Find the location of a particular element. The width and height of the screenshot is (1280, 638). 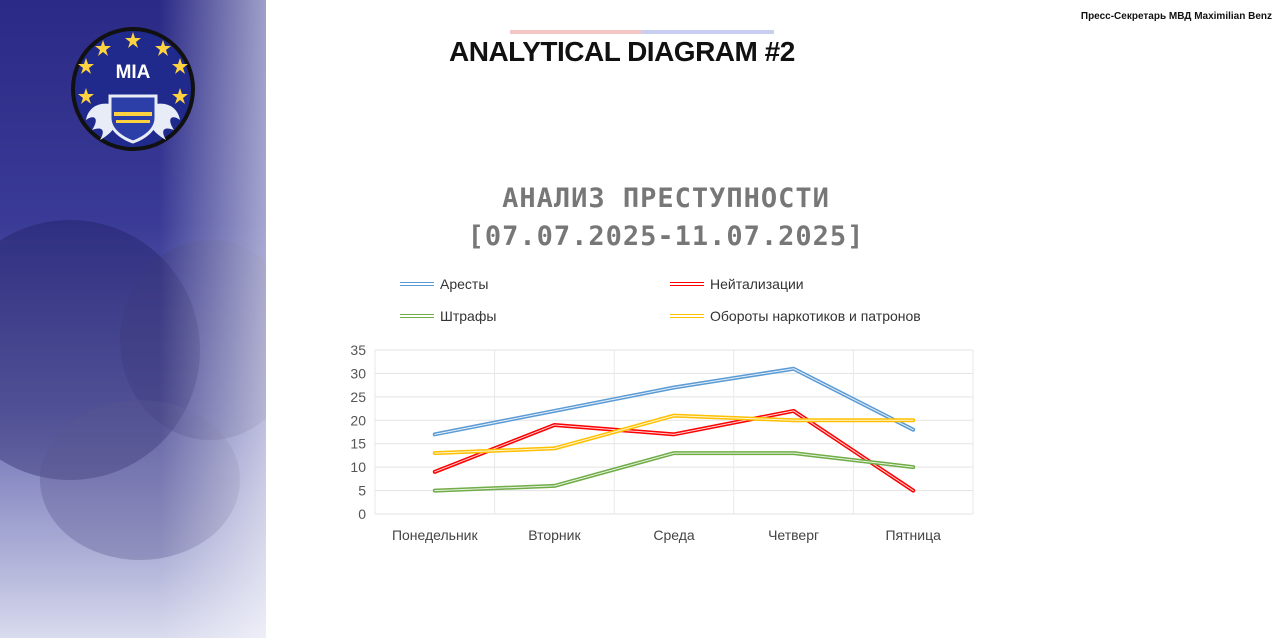

chart-title-line: АНАЛИЗ ПРЕСТУПНОСТИ is located at coordinates (666, 198).